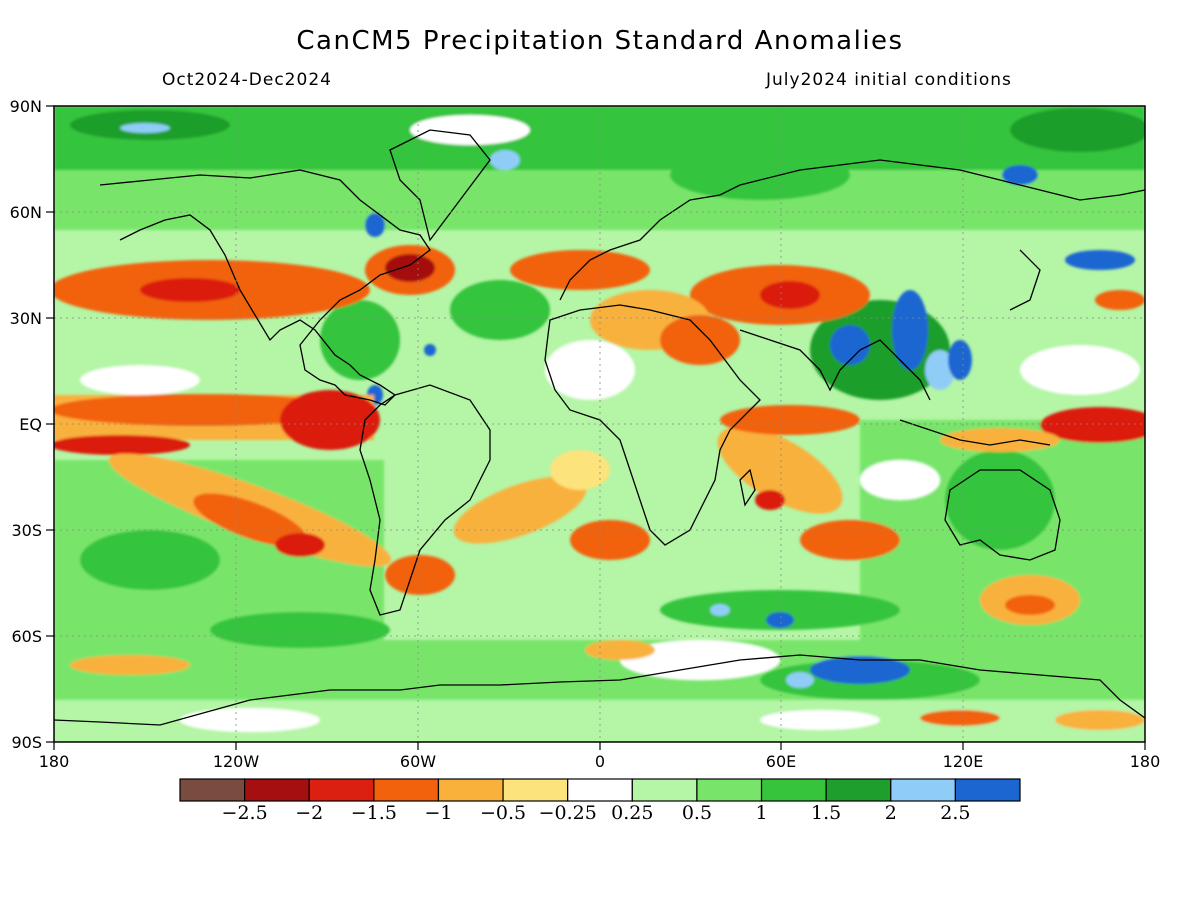 This screenshot has height=900, width=1200. What do you see at coordinates (309, 813) in the screenshot?
I see `colorbar-label: −2` at bounding box center [309, 813].